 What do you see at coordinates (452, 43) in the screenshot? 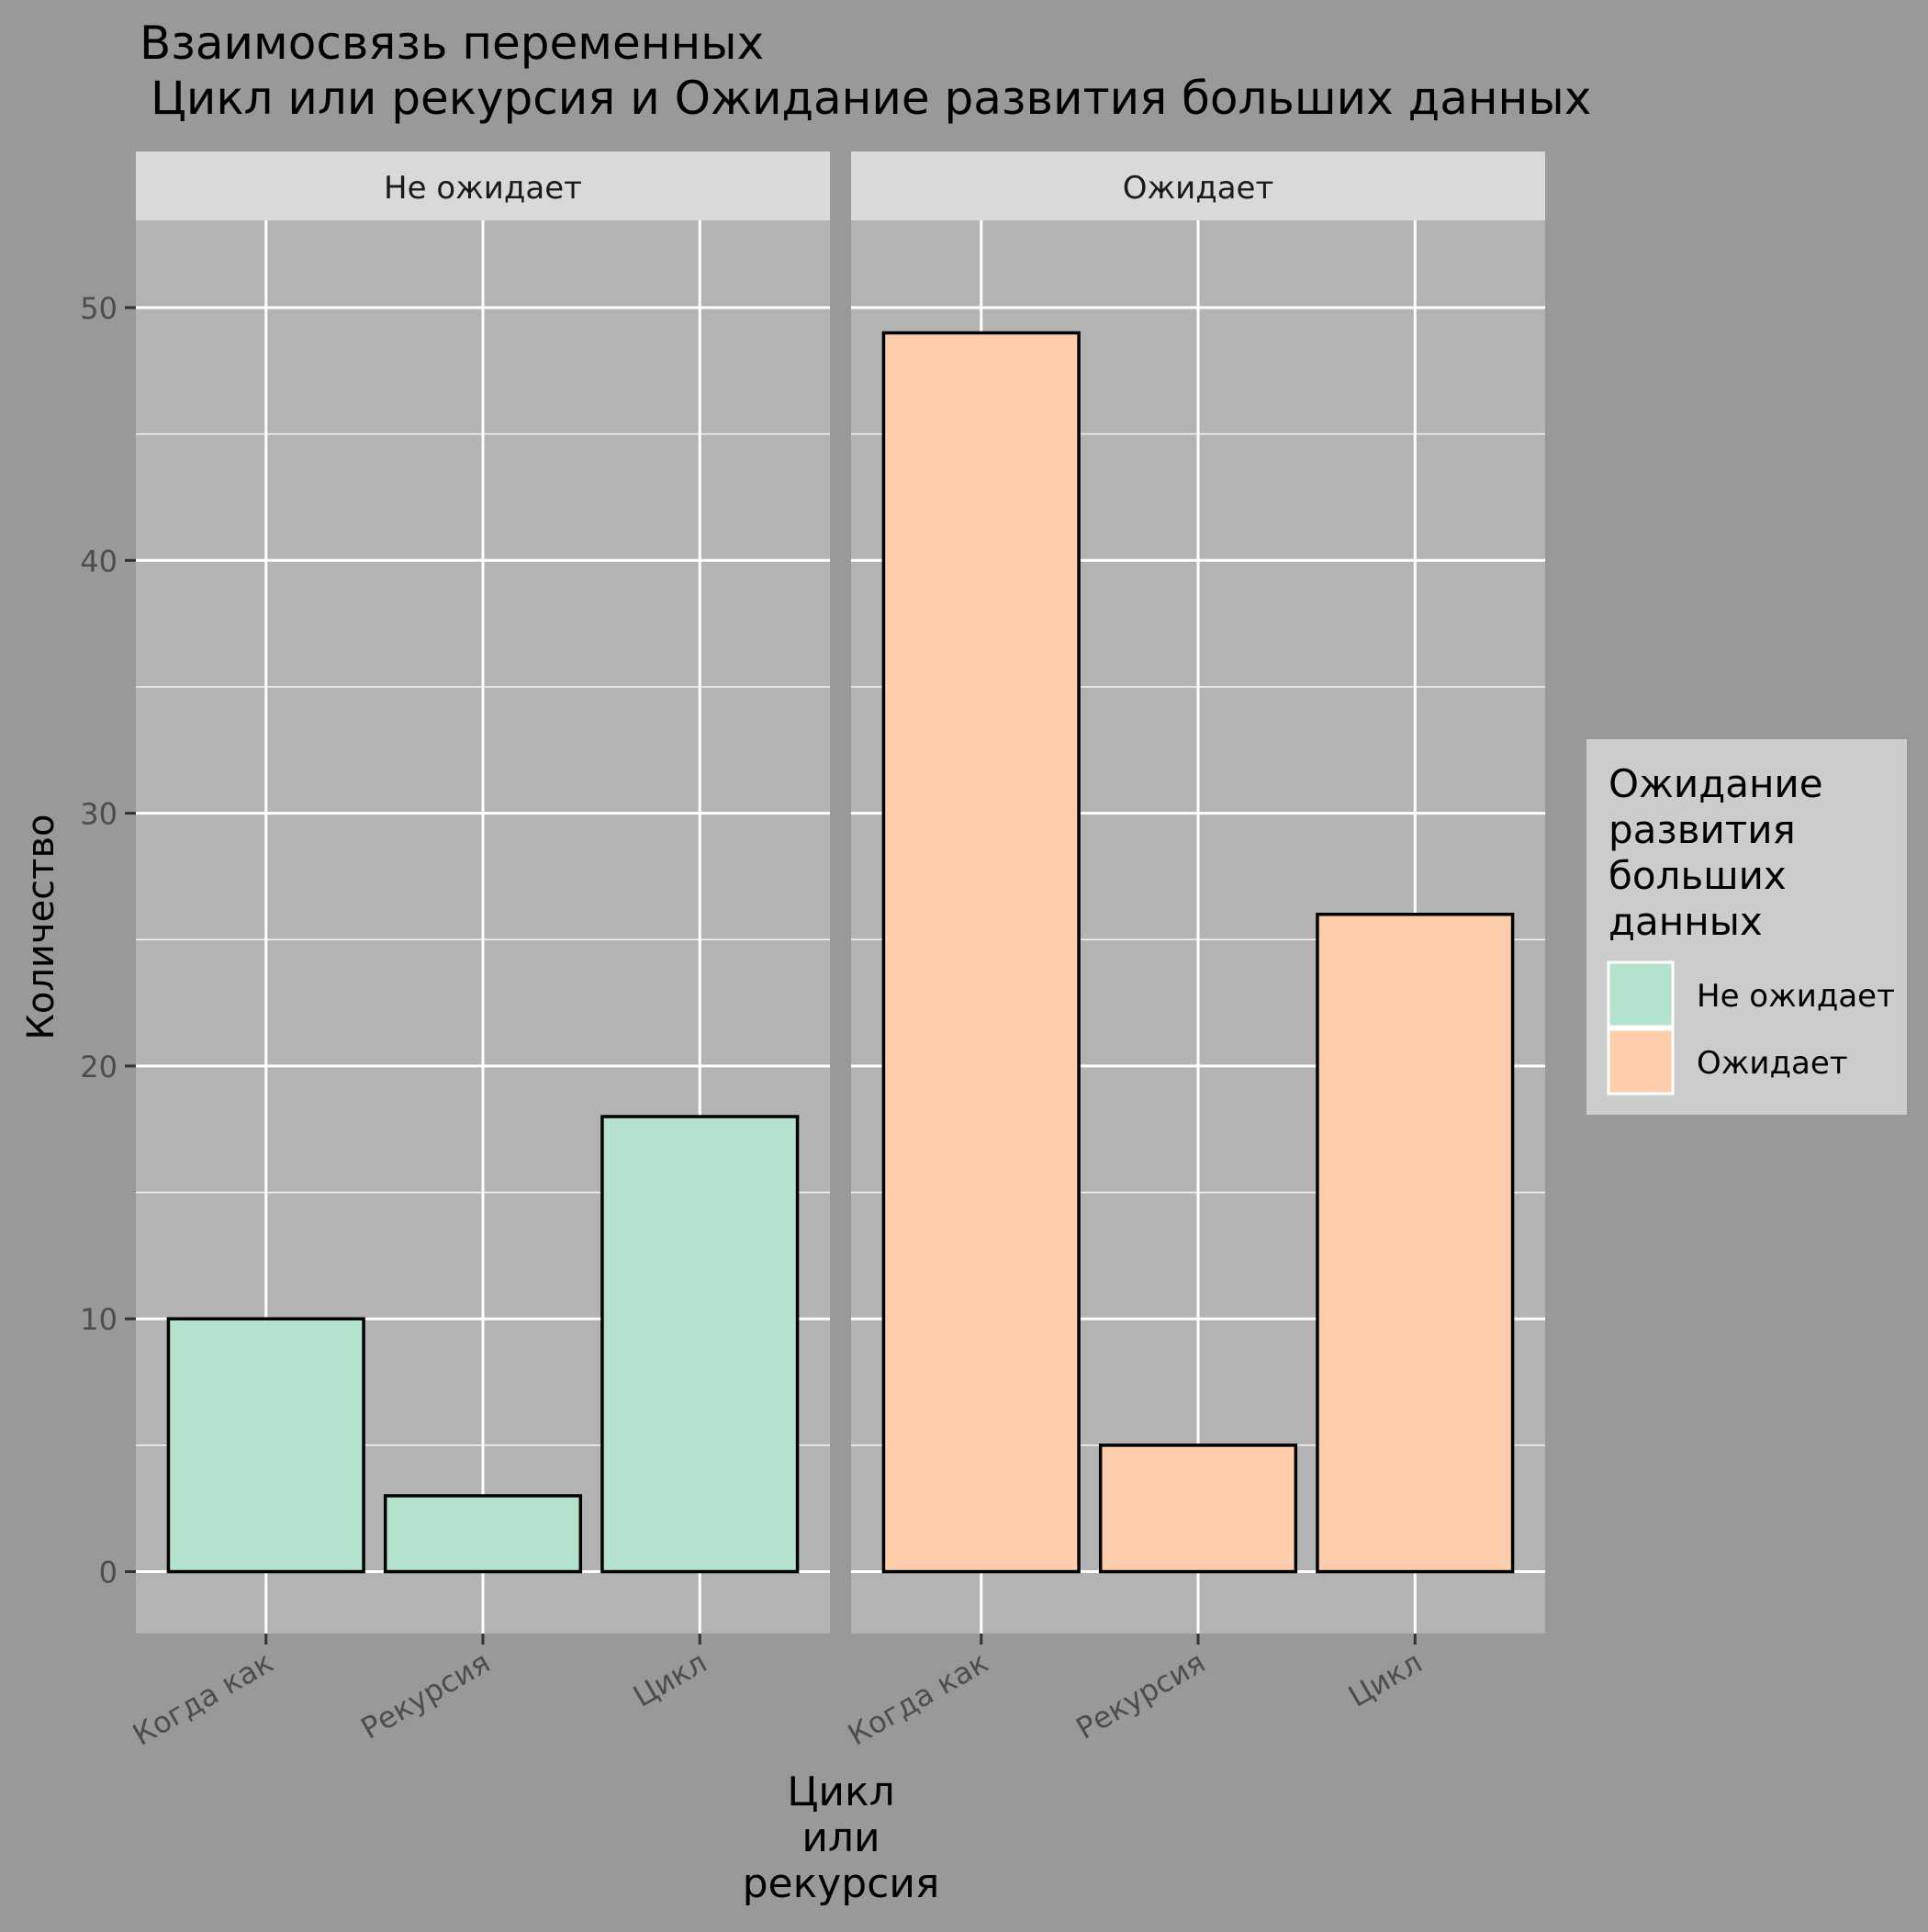
I see `chart-title: Взаимосвязь переменных` at bounding box center [452, 43].